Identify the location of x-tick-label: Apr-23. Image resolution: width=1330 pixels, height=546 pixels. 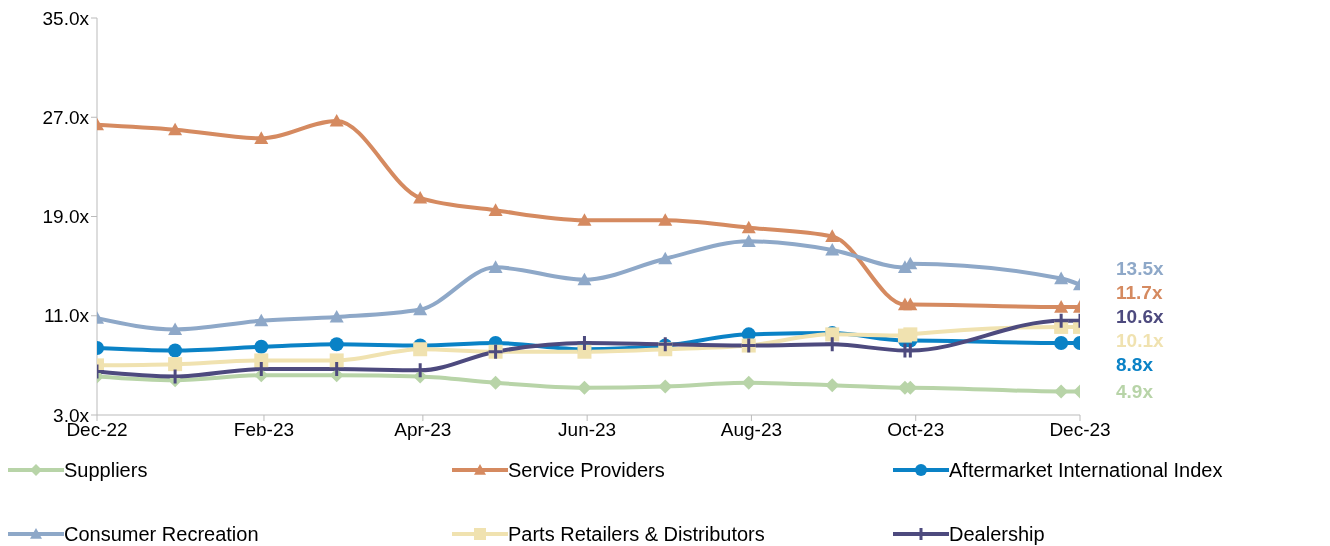
(423, 430).